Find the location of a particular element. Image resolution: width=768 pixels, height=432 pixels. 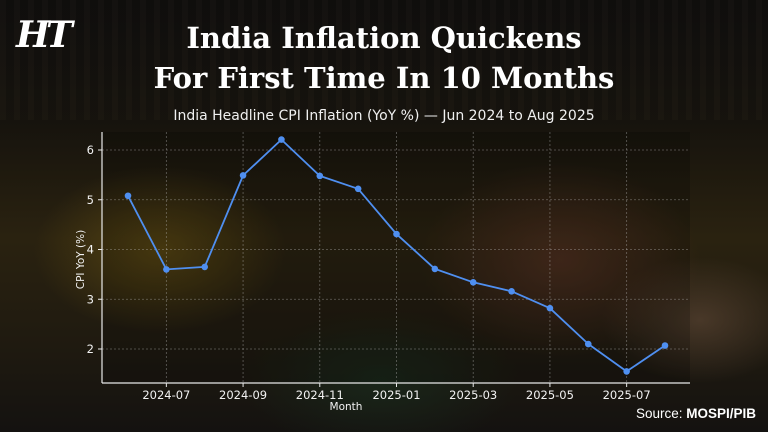

x-tick-label: 2024-09 is located at coordinates (243, 395).